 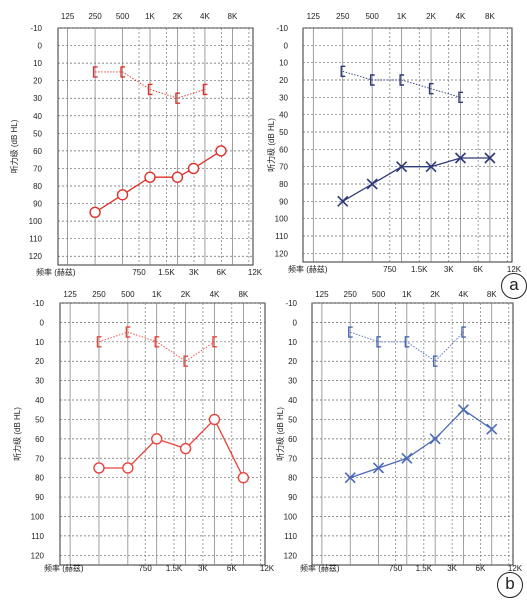 I want to click on y-tick-label: 110, so click(x=37, y=536).